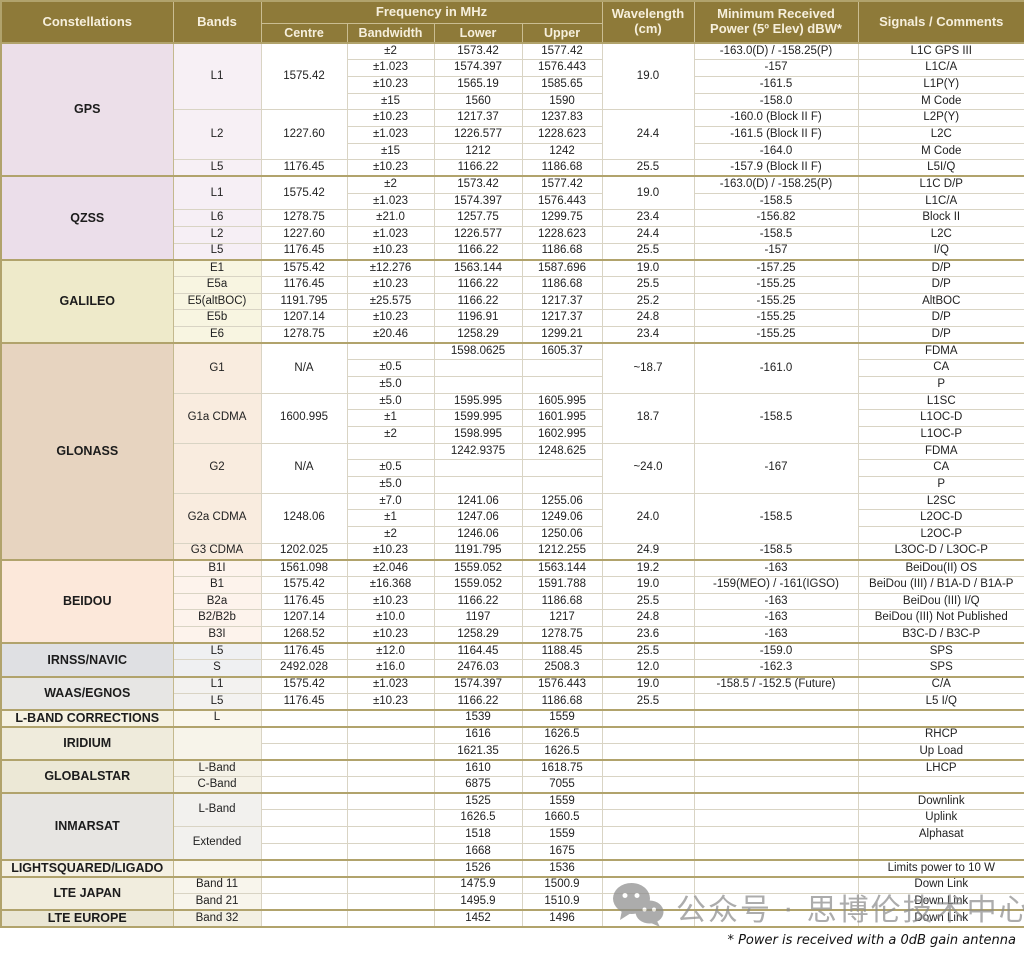 The height and width of the screenshot is (956, 1024). Describe the element at coordinates (512, 918) in the screenshot. I see `table-row: LTE EUROPE Band 32 1452 1496 Down Link` at that location.